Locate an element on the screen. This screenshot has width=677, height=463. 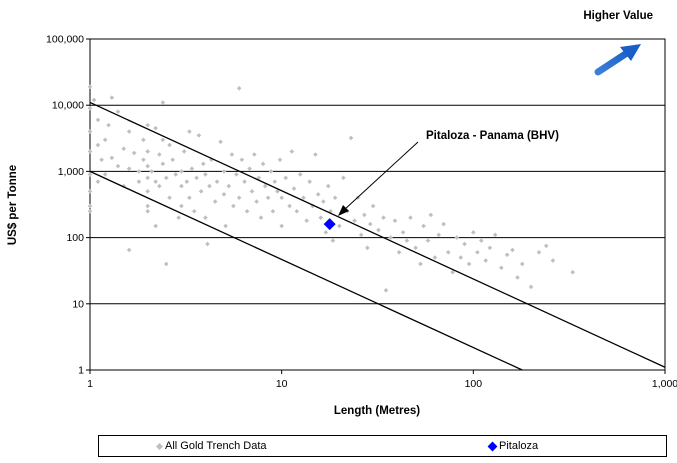
pitaloza-point is located at coordinates (329, 224).